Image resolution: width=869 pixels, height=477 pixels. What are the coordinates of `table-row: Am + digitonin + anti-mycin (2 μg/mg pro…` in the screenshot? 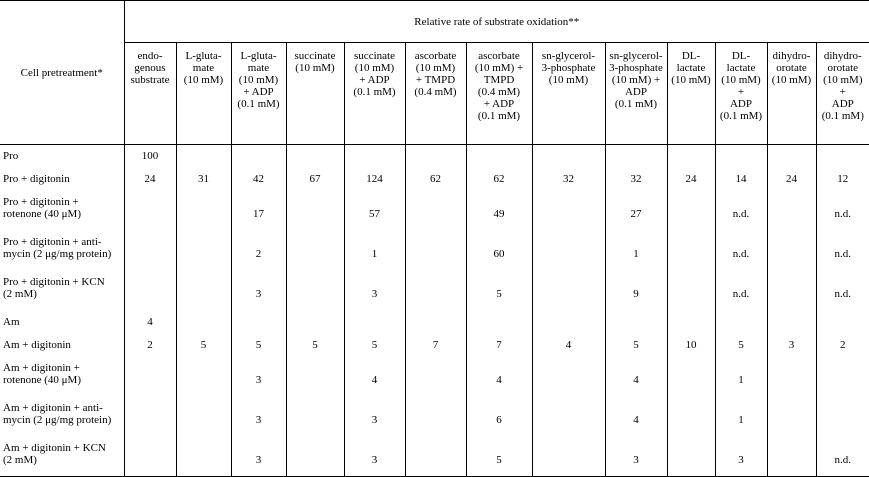 It's located at (434, 416).